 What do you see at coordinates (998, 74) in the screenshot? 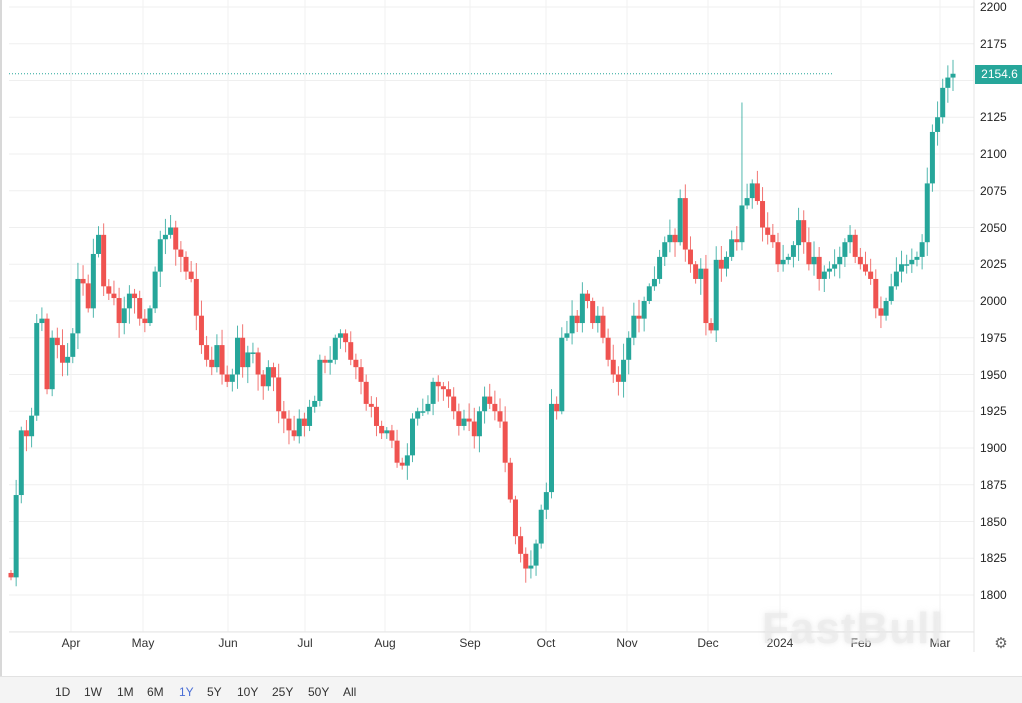
I see `last-price-badge: 2154.6` at bounding box center [998, 74].